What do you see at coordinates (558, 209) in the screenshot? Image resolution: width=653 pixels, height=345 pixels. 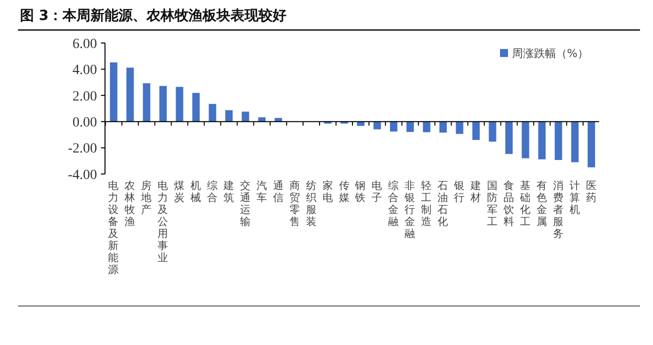 I see `x-tick-label: 消费者服务` at bounding box center [558, 209].